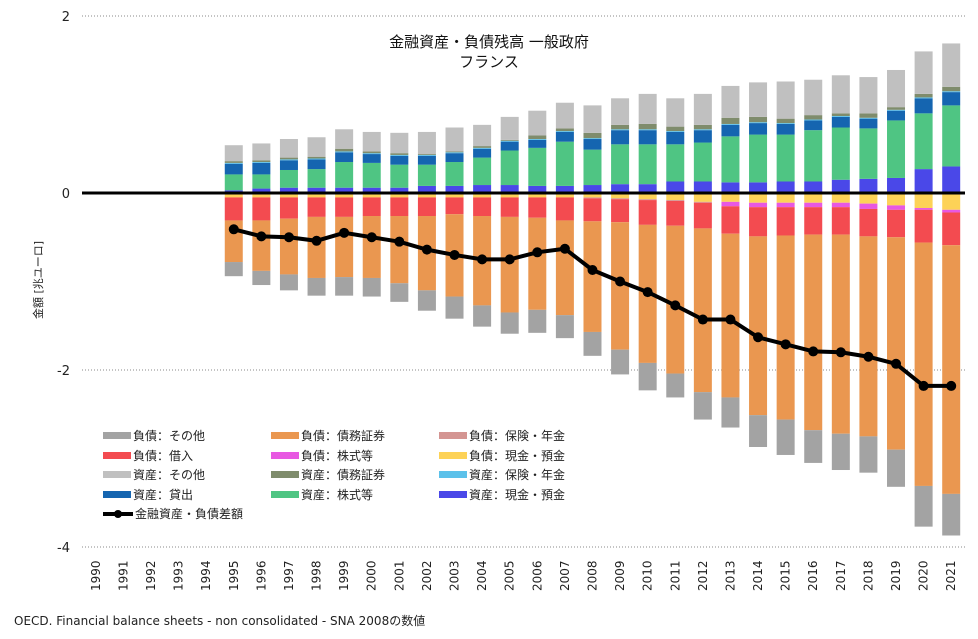 The width and height of the screenshot is (978, 639). What do you see at coordinates (344, 575) in the screenshot?
I see `x-tick-label: 1999` at bounding box center [344, 575].